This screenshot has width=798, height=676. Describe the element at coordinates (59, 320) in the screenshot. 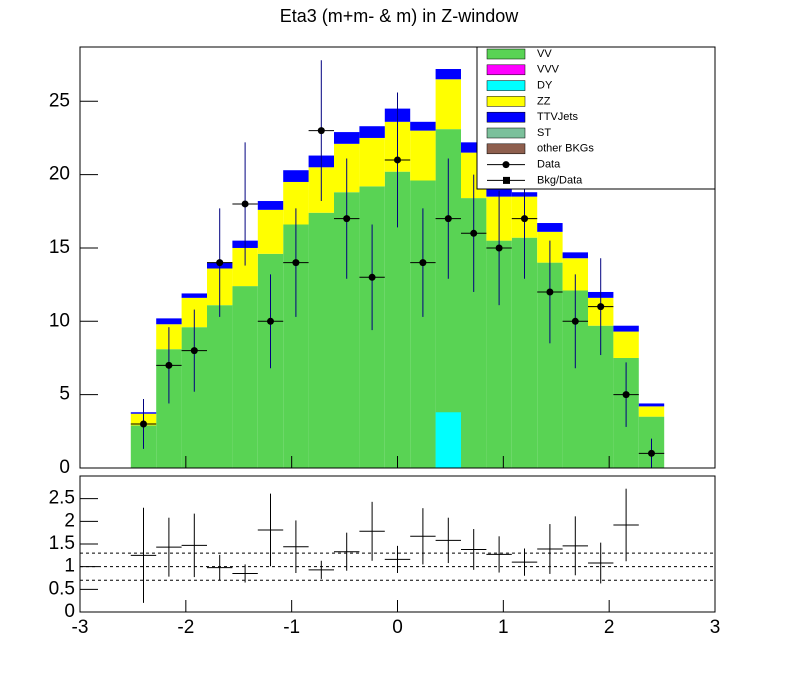

I see `y-tick-label: 10` at that location.